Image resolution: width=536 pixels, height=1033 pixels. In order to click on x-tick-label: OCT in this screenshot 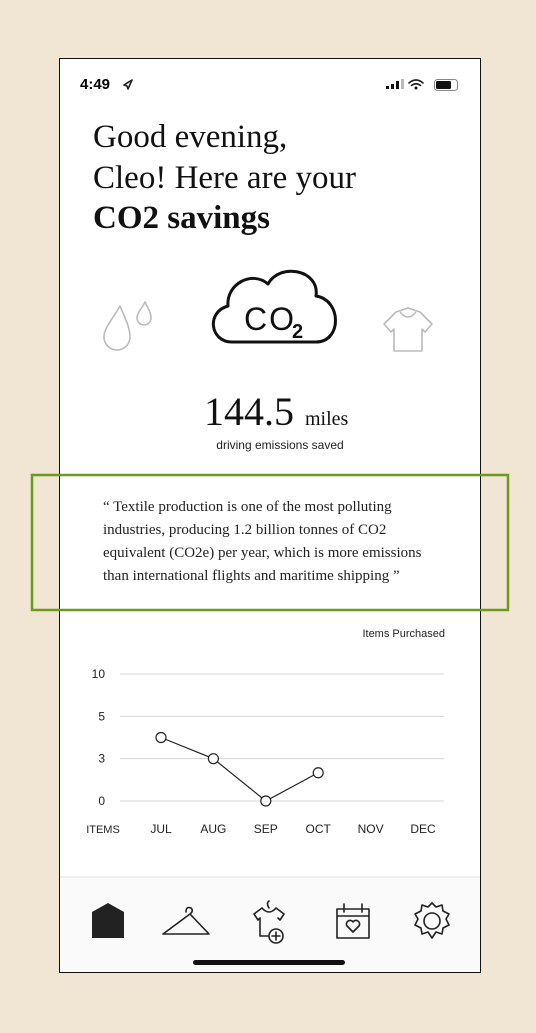, I will do `click(319, 829)`.